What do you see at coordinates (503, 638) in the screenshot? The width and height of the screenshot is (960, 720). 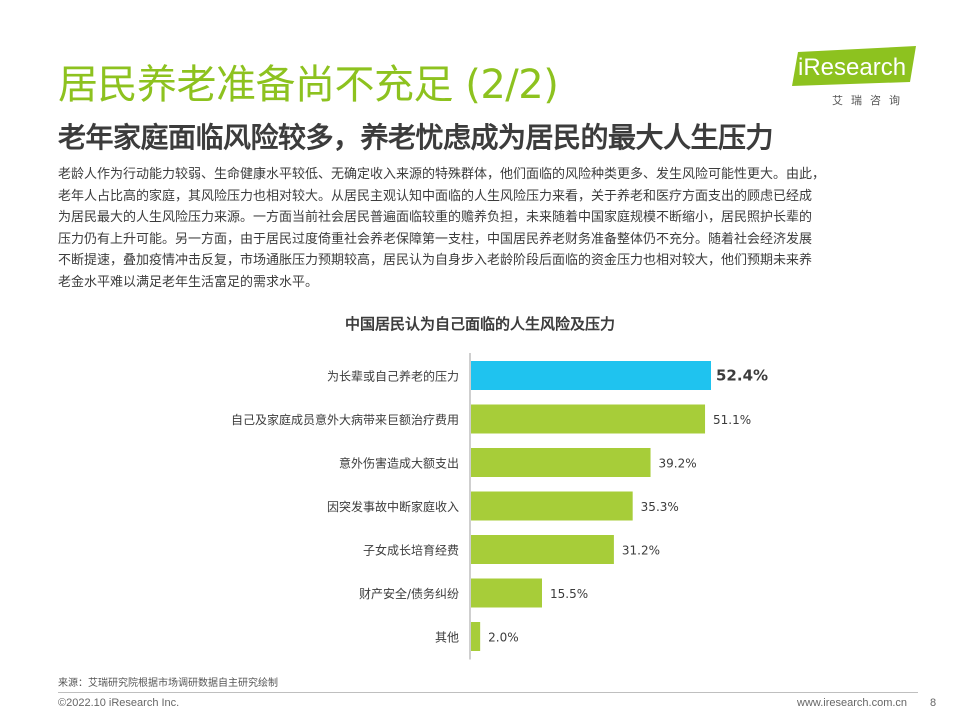 I see `value-label-6: 2.0%` at bounding box center [503, 638].